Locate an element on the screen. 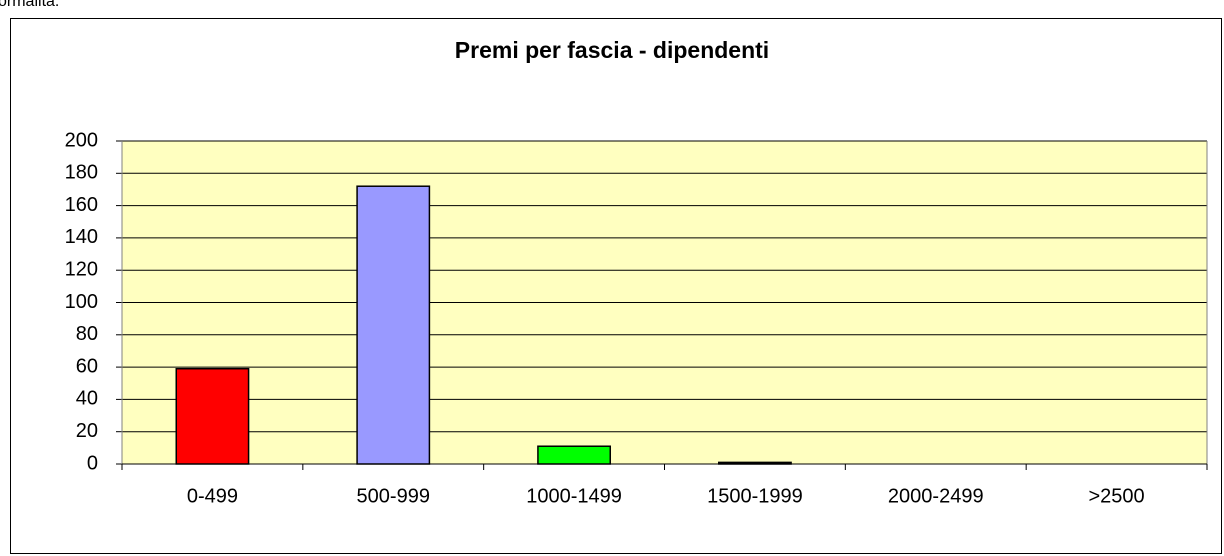  x-tick-label: 2000-2499 is located at coordinates (936, 496).